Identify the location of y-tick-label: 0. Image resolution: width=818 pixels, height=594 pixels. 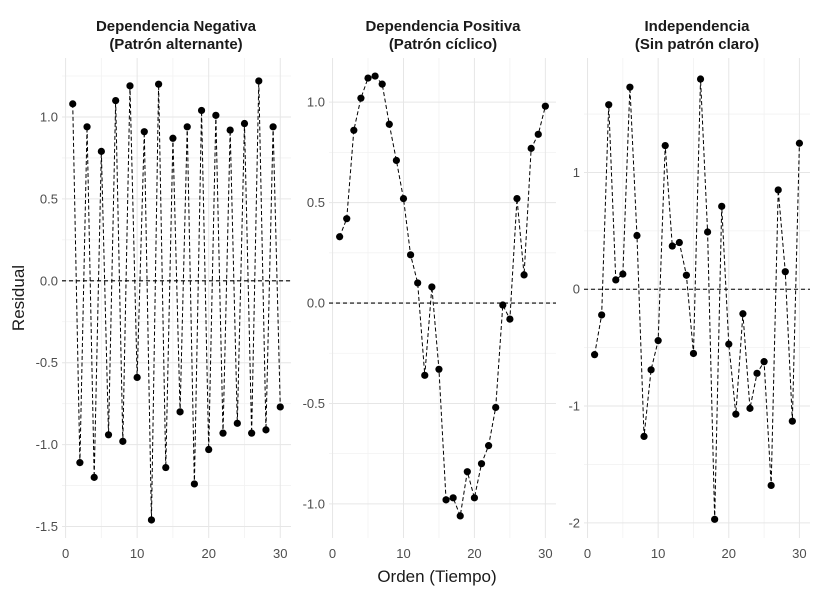
(576, 289).